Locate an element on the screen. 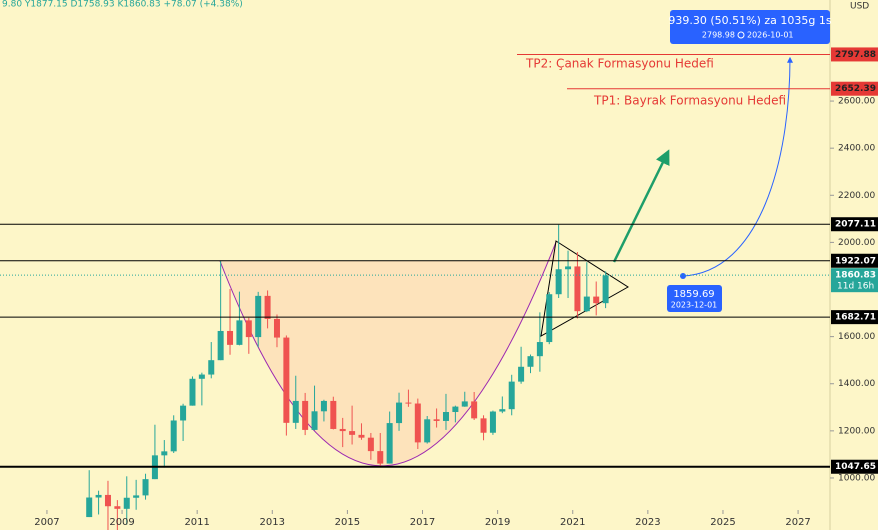  projection-start is located at coordinates (683, 276).